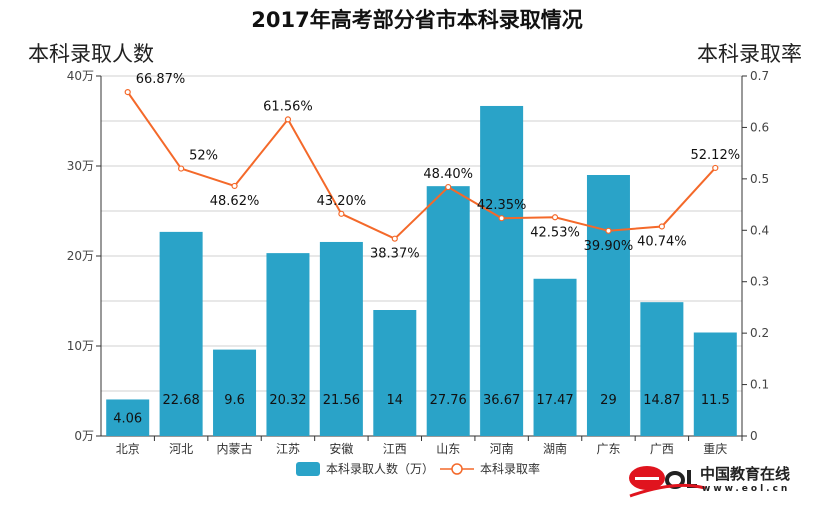 The width and height of the screenshot is (834, 507). I want to click on x-tick-label: 河北, so click(181, 449).